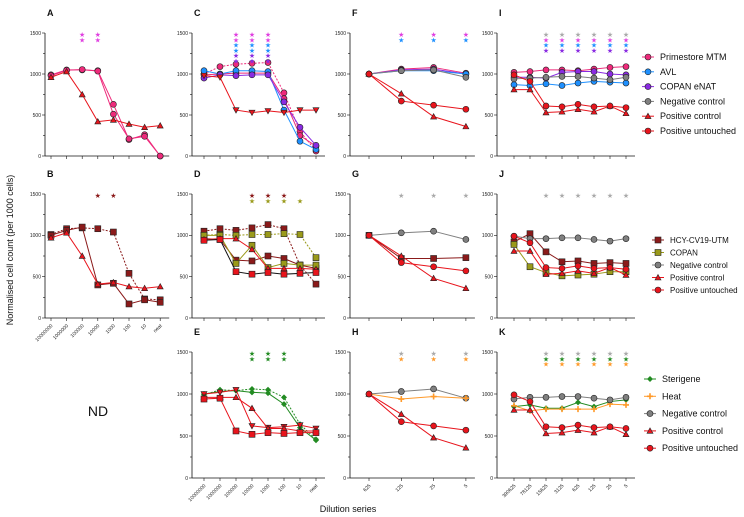  Describe the element at coordinates (668, 72) in the screenshot. I see `legend-label: AVL` at that location.